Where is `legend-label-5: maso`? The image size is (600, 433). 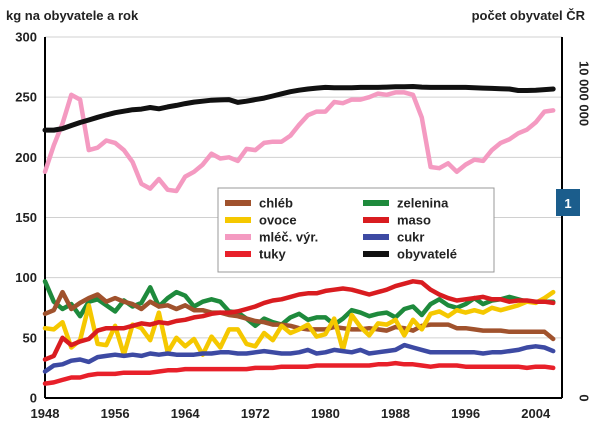 legend-label-5: maso is located at coordinates (414, 220).